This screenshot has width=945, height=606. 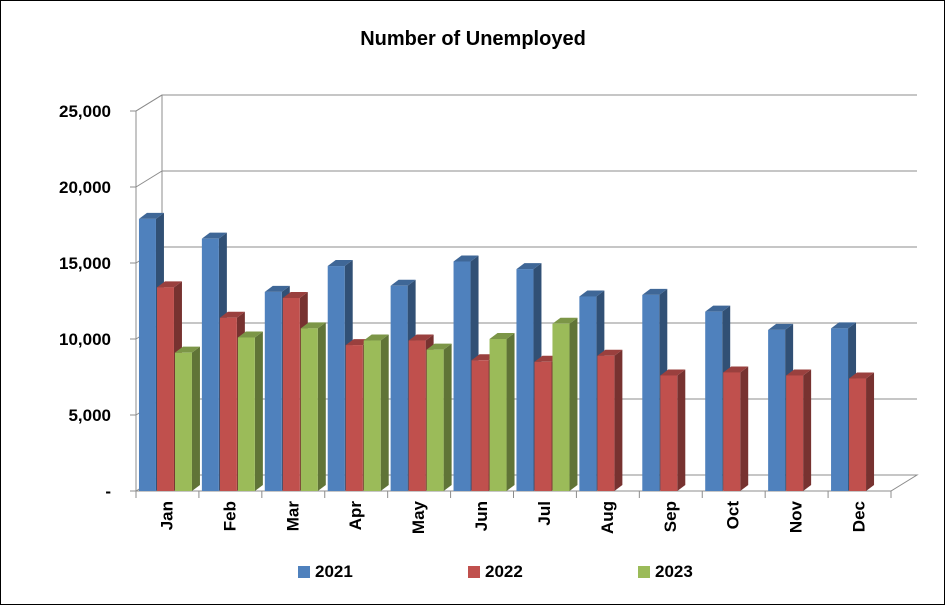 What do you see at coordinates (229, 516) in the screenshot?
I see `x-tick-label: Feb` at bounding box center [229, 516].